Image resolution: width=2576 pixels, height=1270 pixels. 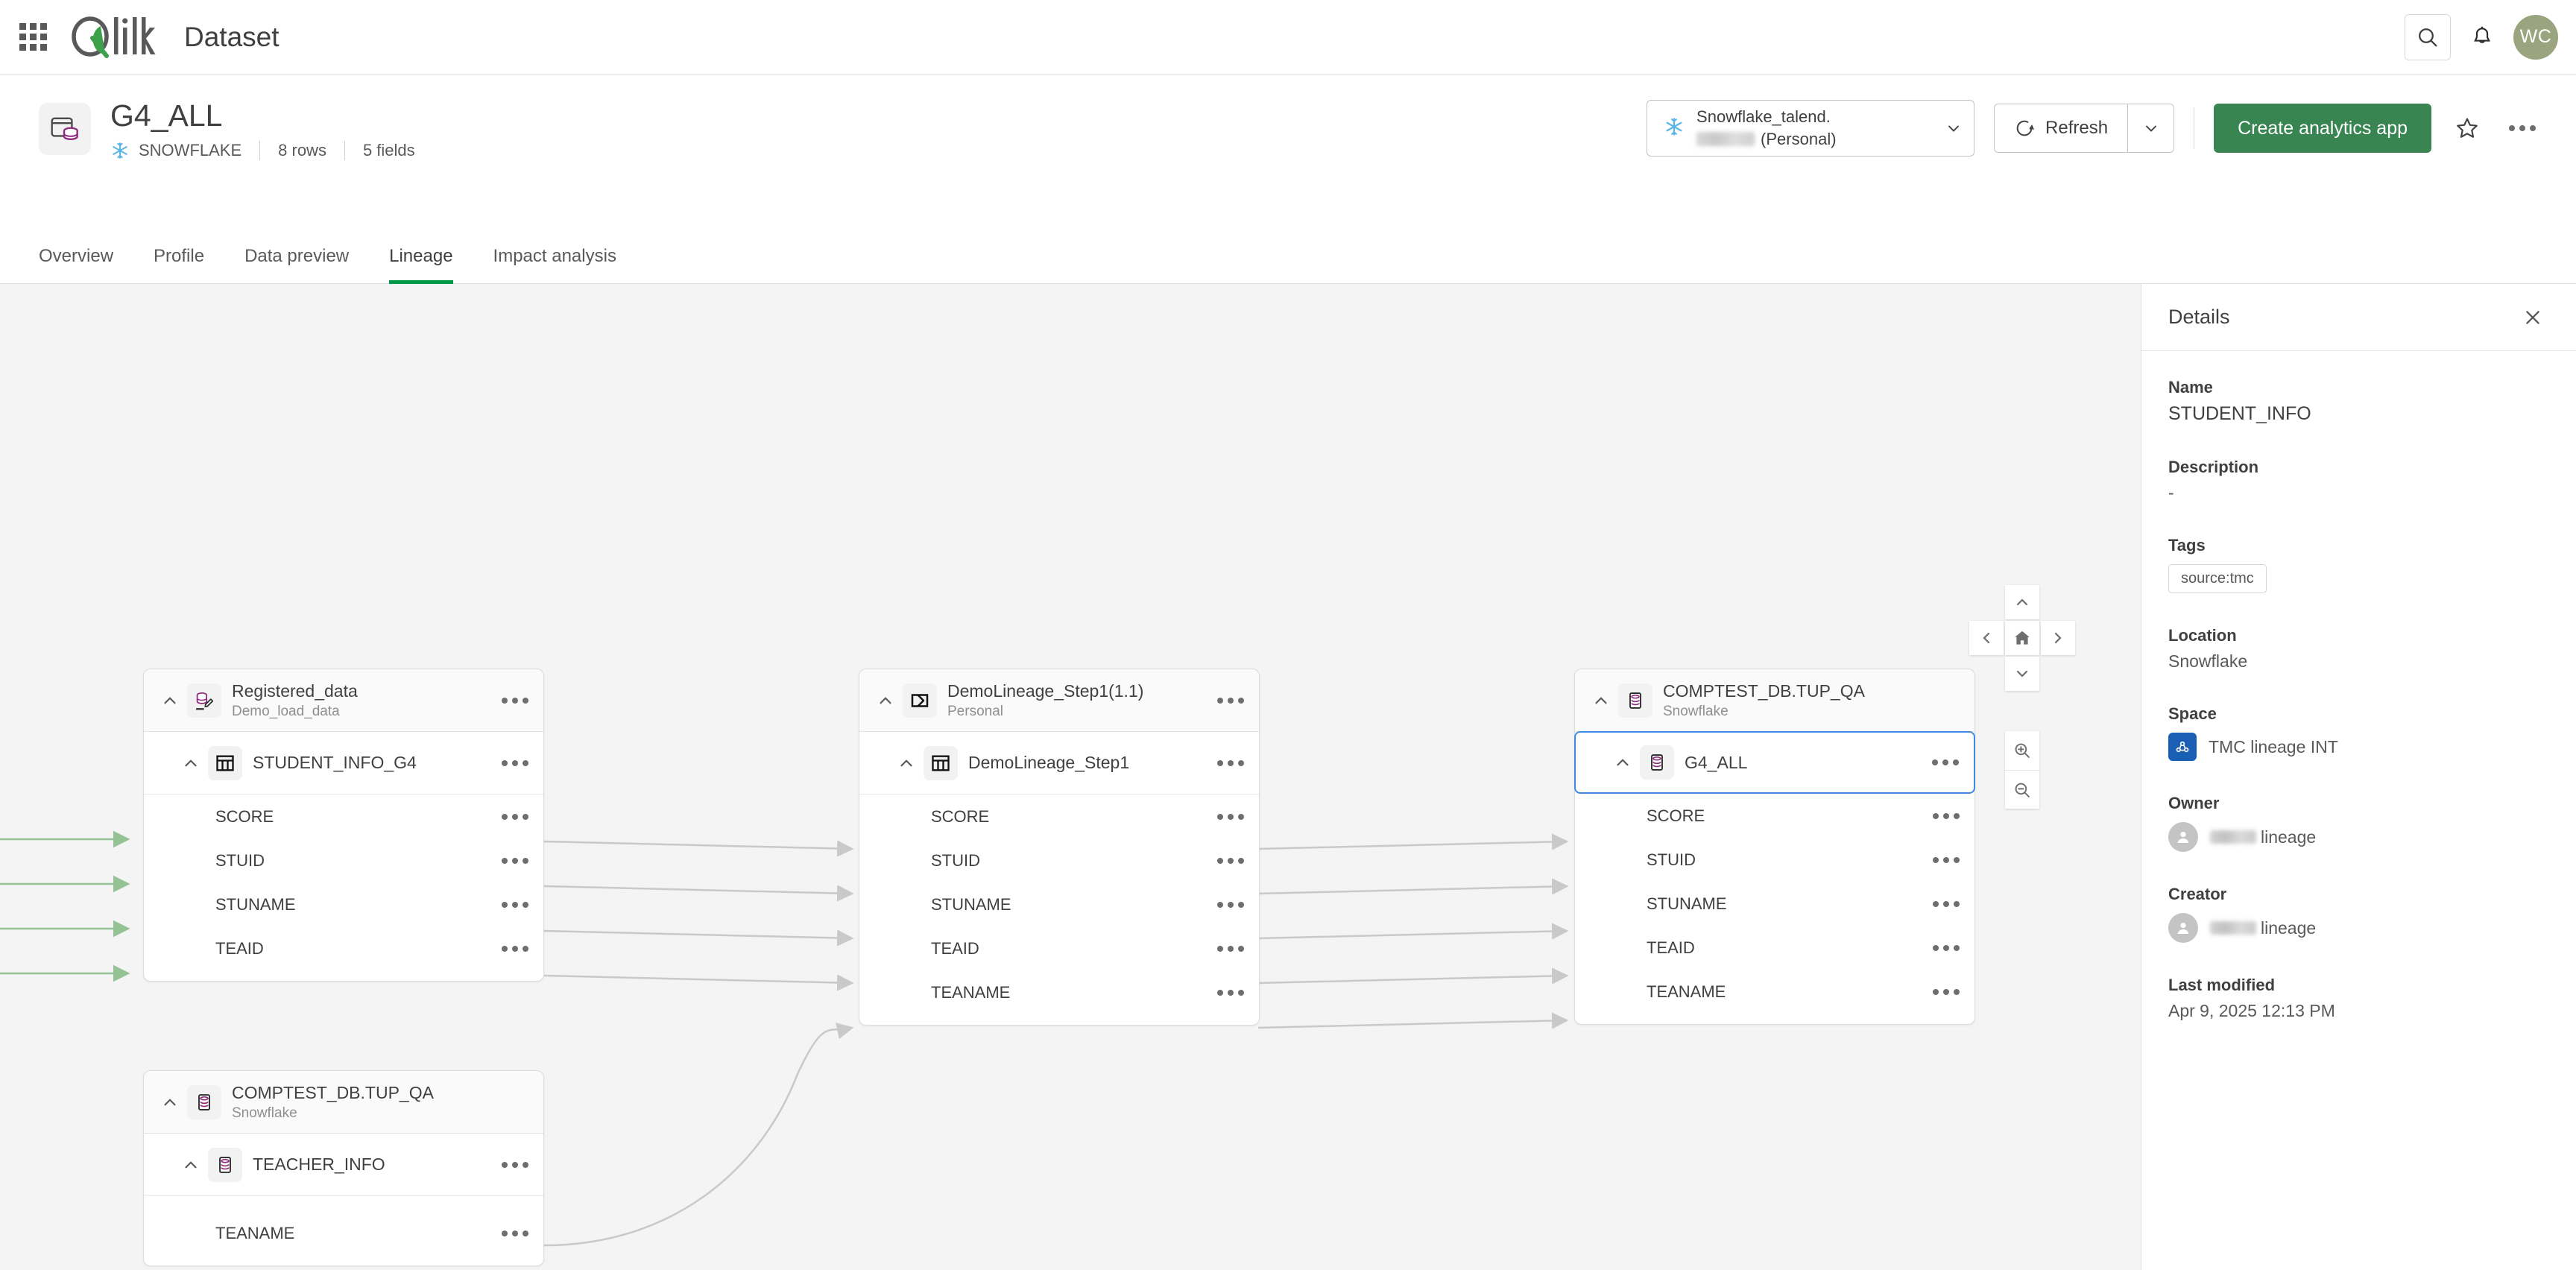 What do you see at coordinates (264, 1113) in the screenshot?
I see `node-subtitle: Snowflake` at bounding box center [264, 1113].